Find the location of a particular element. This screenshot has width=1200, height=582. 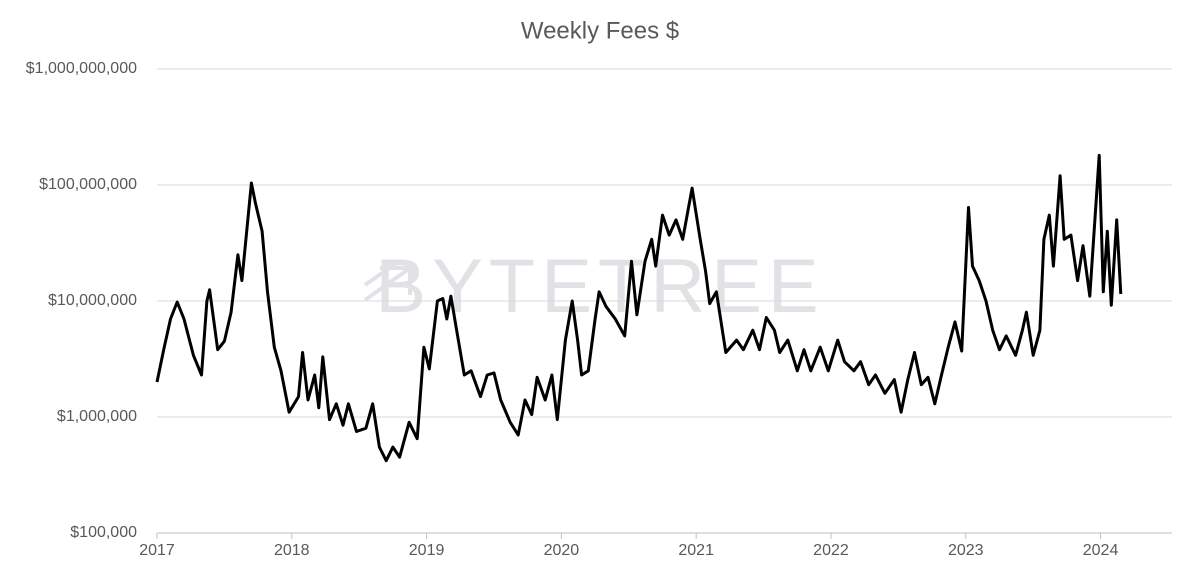

x-tick-label: 2020 is located at coordinates (562, 550).